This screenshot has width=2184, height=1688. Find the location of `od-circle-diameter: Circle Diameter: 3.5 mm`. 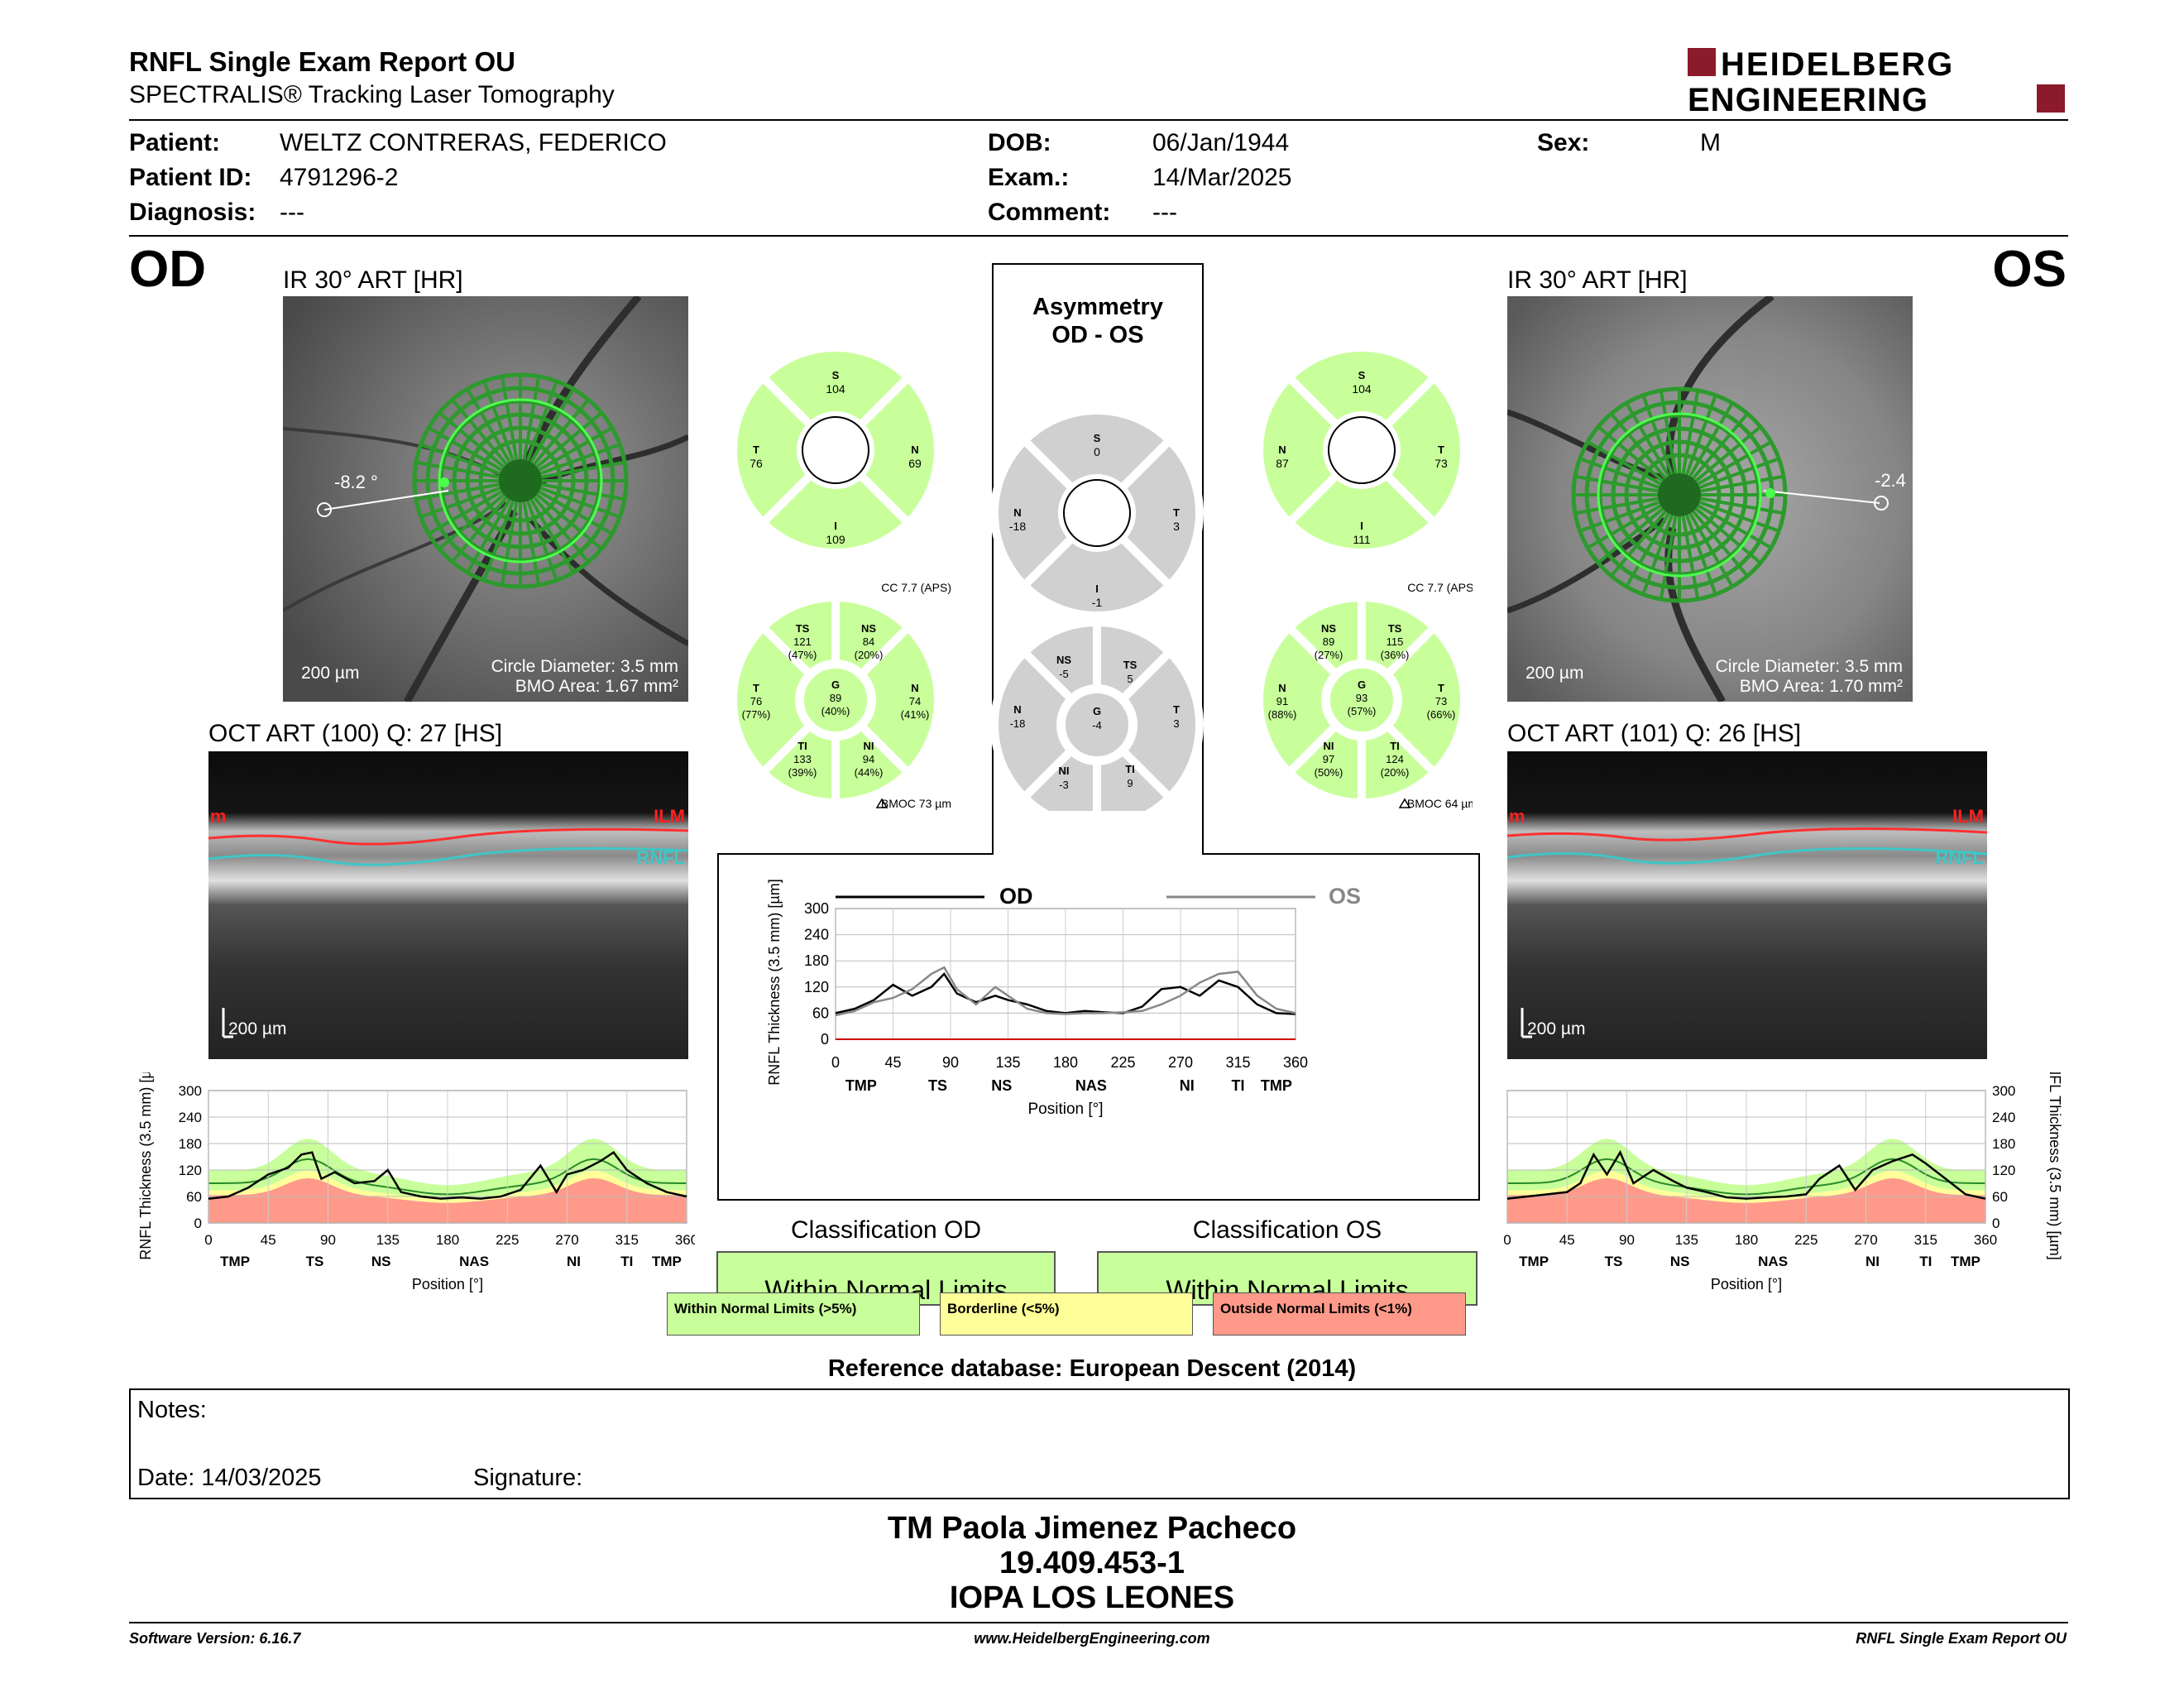

od-circle-diameter: Circle Diameter: 3.5 mm is located at coordinates (584, 666).